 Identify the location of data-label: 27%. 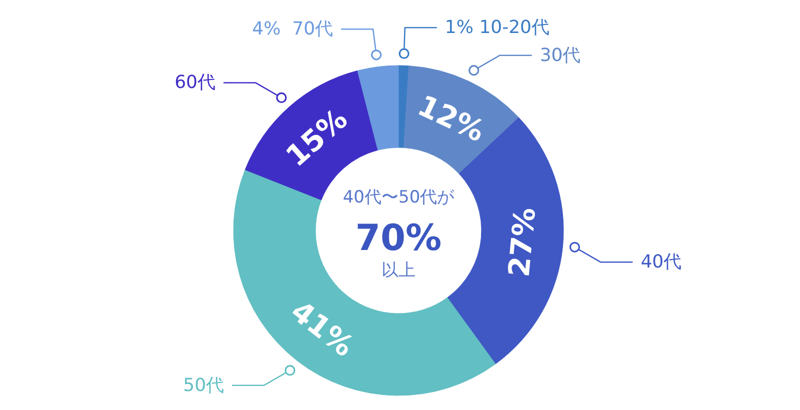
(522, 242).